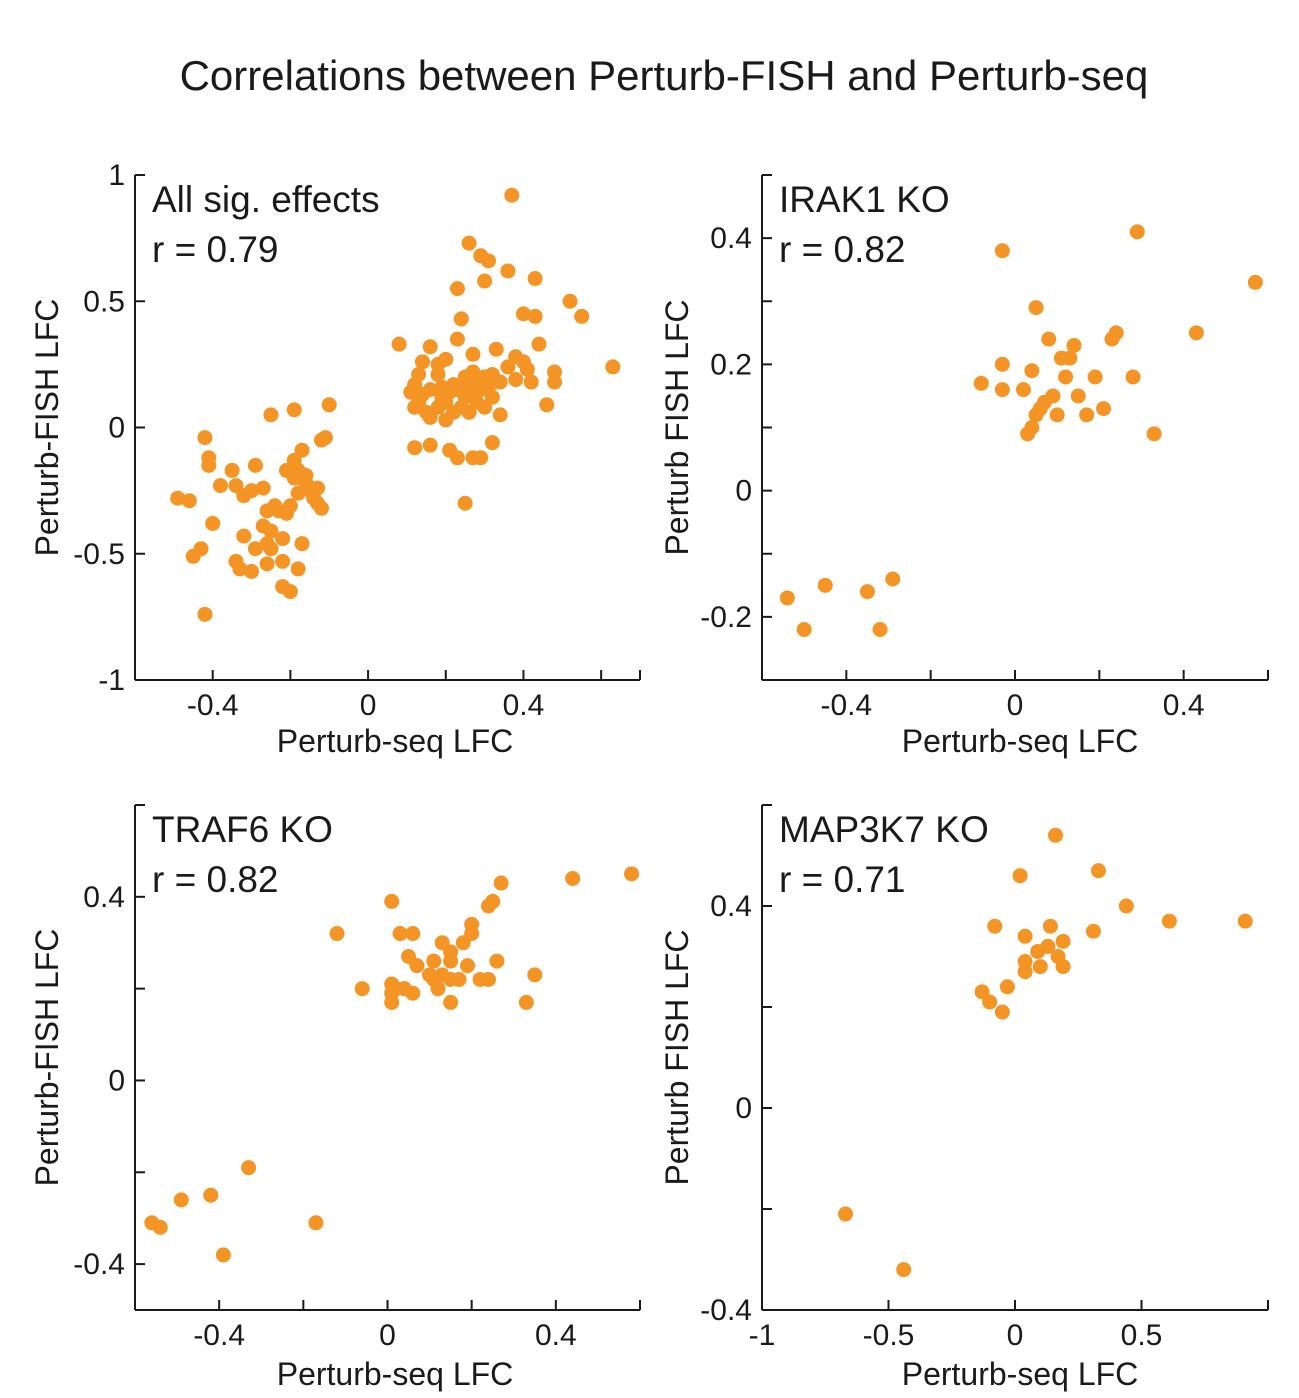  What do you see at coordinates (213, 705) in the screenshot?
I see `x-tick-label: -0.4` at bounding box center [213, 705].